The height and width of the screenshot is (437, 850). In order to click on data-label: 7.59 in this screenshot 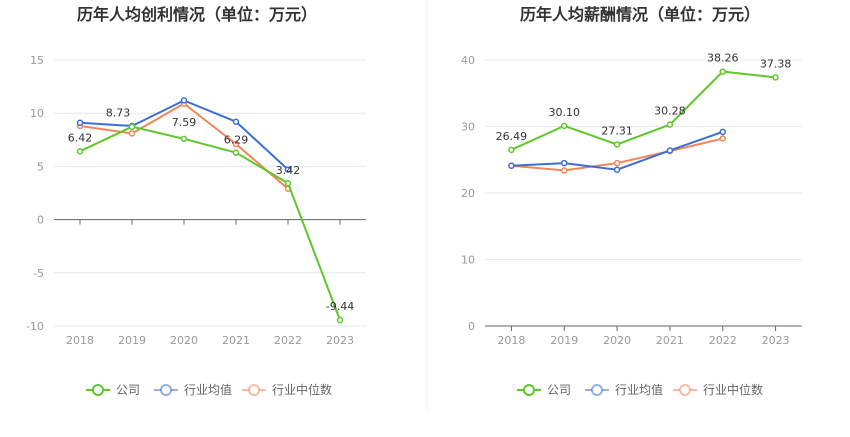, I will do `click(184, 122)`.